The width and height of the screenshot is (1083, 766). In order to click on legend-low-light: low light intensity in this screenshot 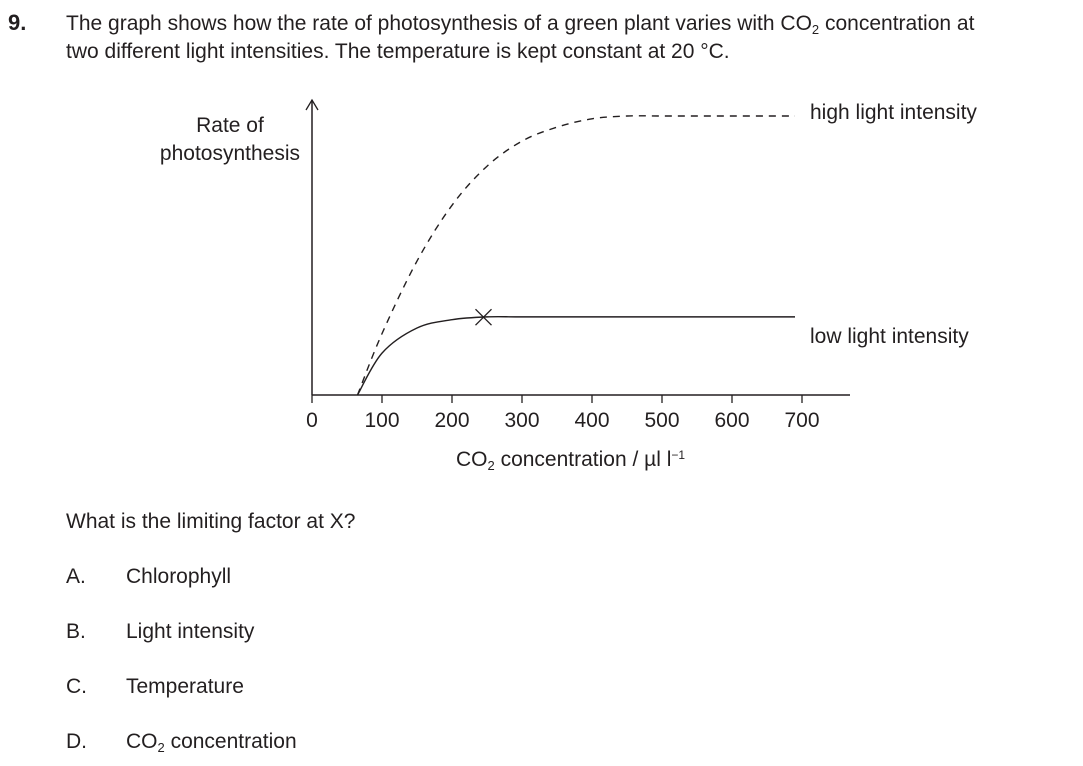, I will do `click(889, 336)`.